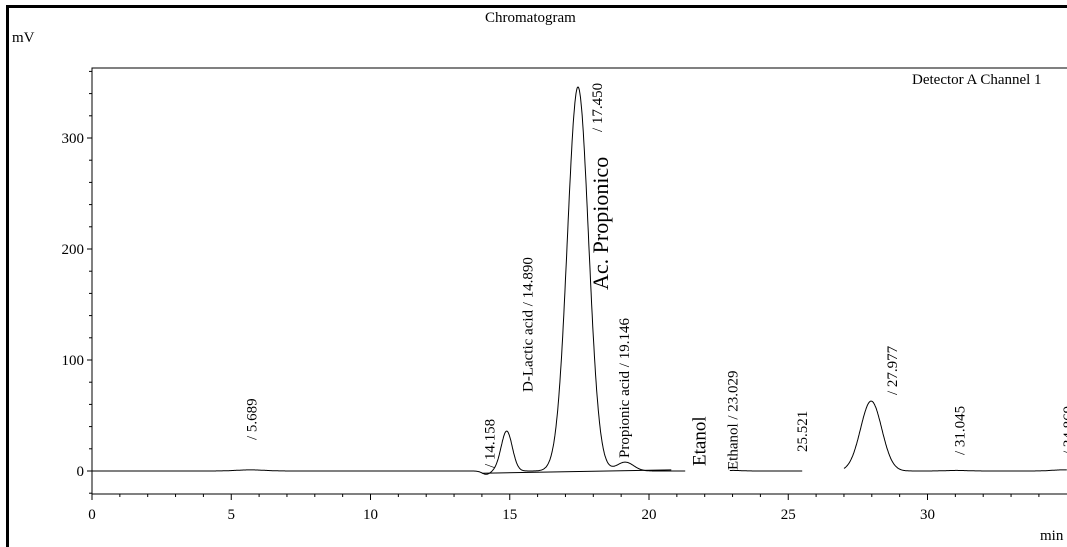 This screenshot has width=1067, height=547. Describe the element at coordinates (576, 471) in the screenshot. I see `integration-baseline` at that location.